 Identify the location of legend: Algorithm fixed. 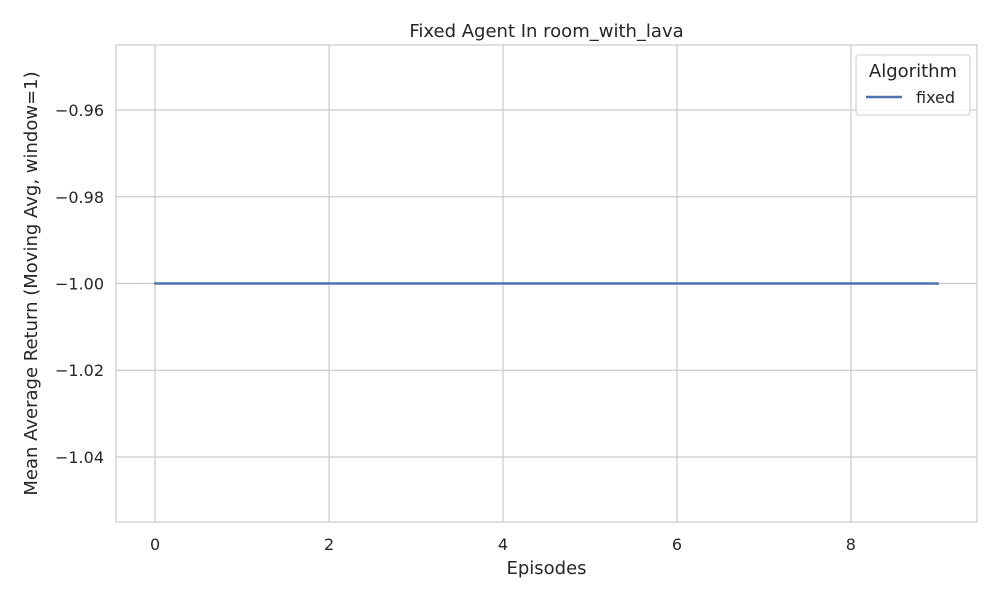
(913, 85).